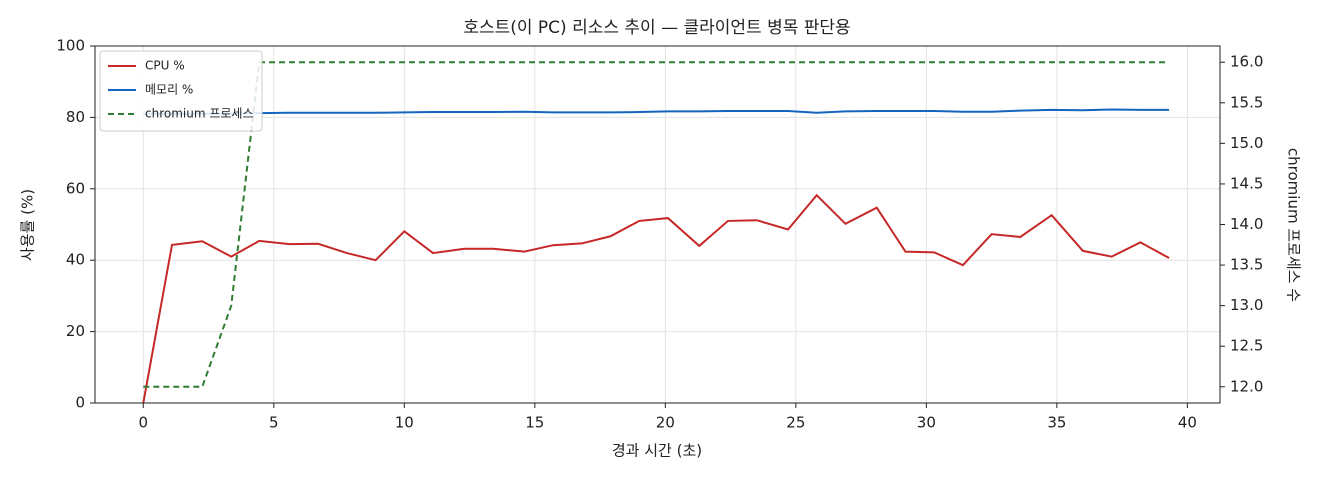  What do you see at coordinates (1246, 346) in the screenshot?
I see `y2-tick-label: 12.5` at bounding box center [1246, 346].